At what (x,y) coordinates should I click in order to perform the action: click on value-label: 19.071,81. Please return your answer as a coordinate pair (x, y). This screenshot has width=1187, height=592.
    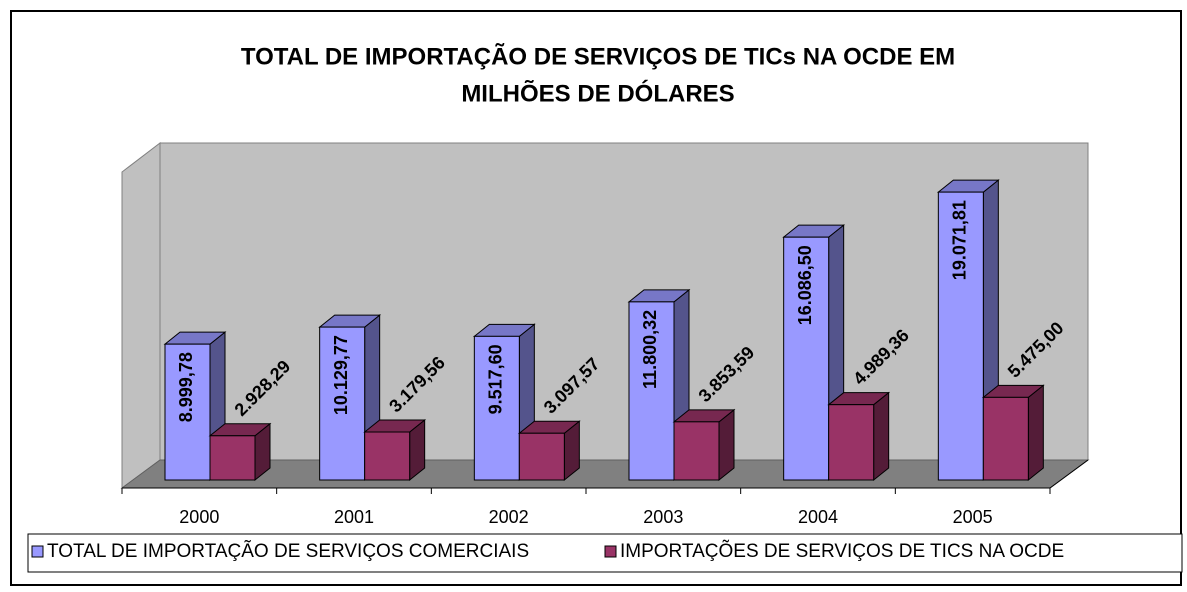
    Looking at the image, I should click on (960, 240).